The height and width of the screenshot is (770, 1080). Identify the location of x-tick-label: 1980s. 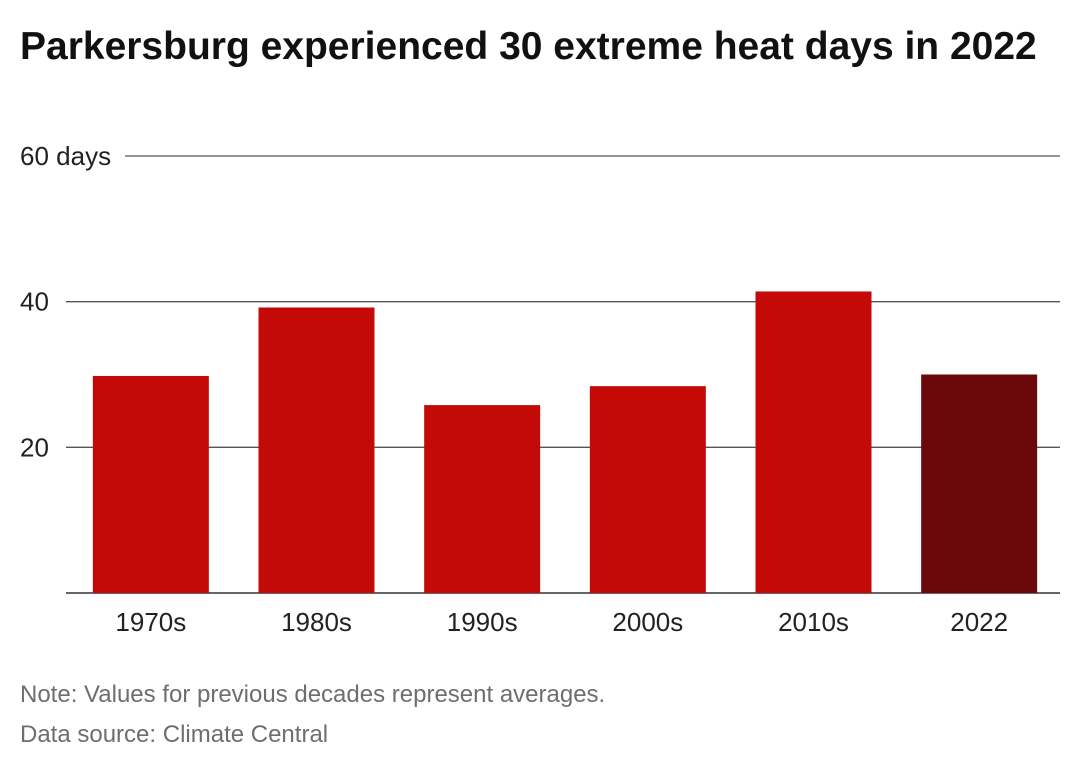
(316, 622).